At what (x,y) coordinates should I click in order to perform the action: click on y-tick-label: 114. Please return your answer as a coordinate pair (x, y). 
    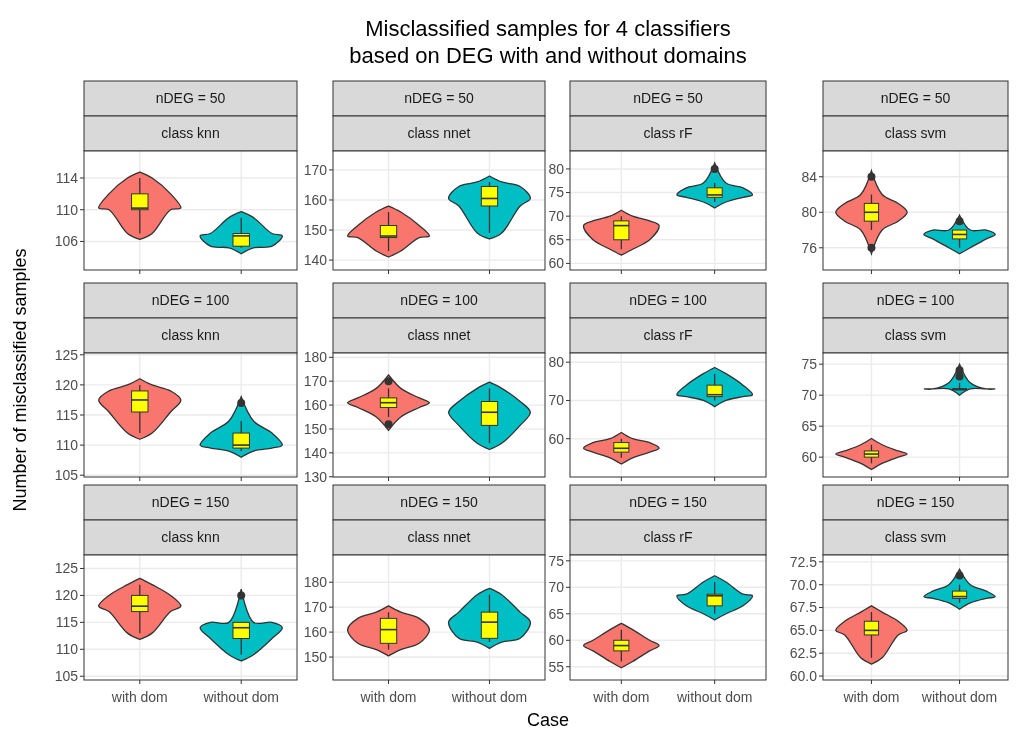
    Looking at the image, I should click on (67, 177).